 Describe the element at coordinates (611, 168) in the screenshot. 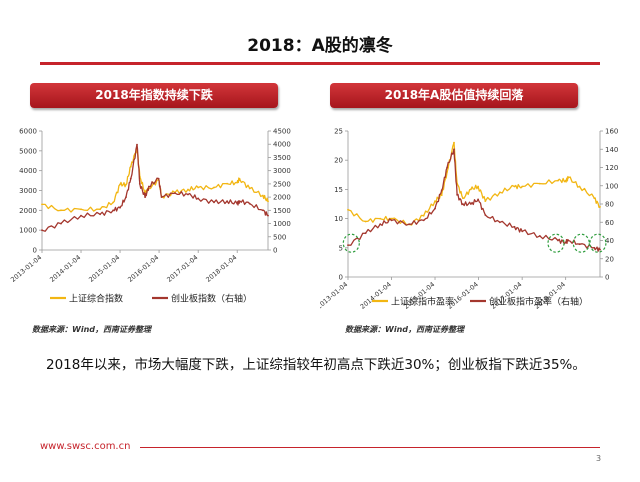

I see `right-y-tick-label: 120` at that location.